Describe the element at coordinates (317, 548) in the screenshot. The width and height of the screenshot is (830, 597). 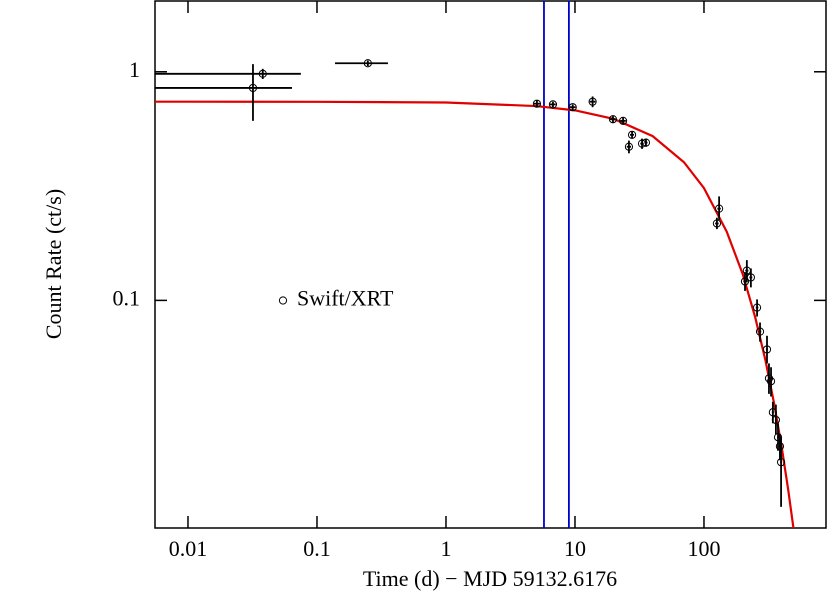
I see `x-tick-label: 0.1` at that location.